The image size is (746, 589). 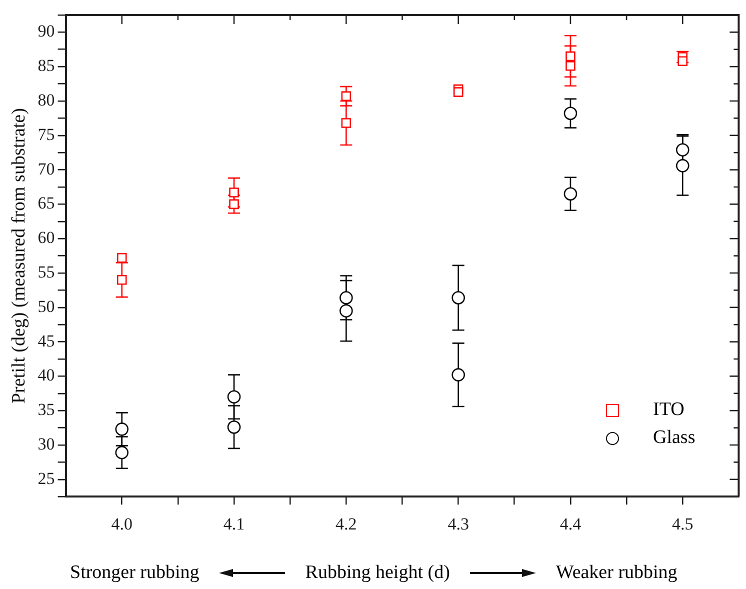 What do you see at coordinates (46, 100) in the screenshot?
I see `y-tick-label: 80` at bounding box center [46, 100].